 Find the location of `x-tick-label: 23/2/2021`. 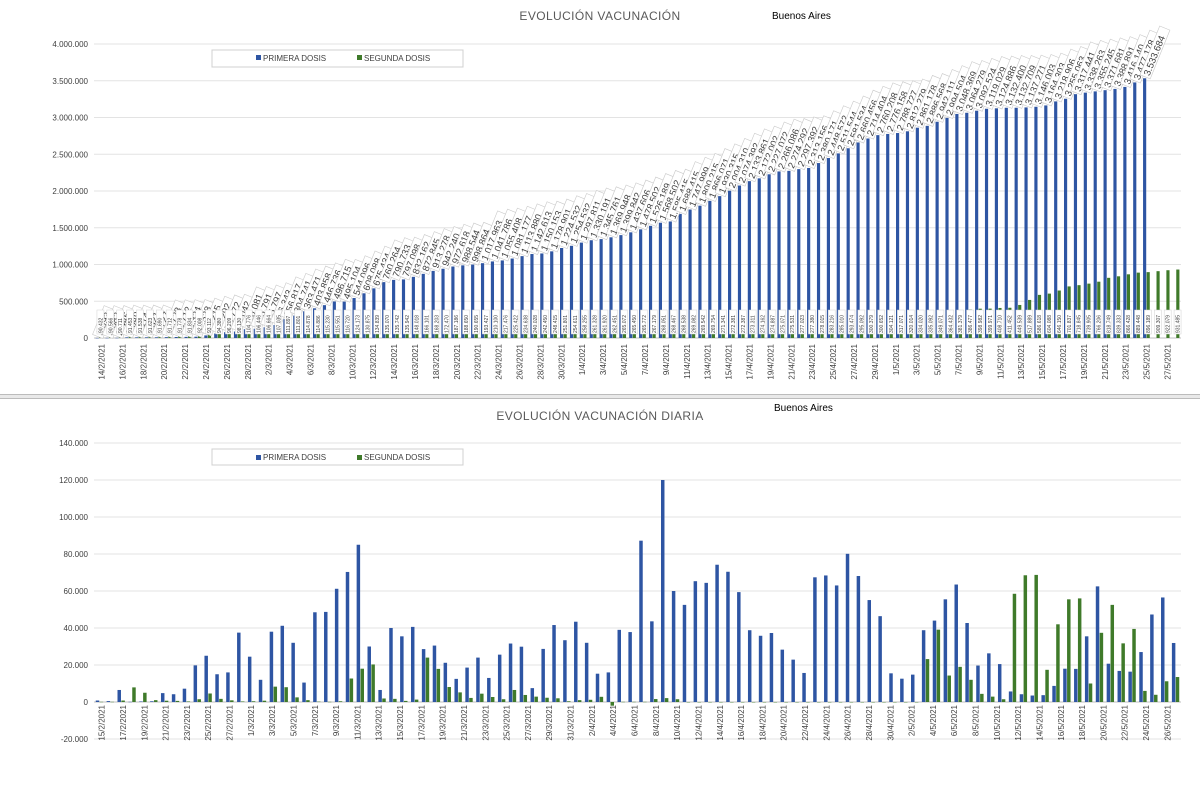

x-tick-label: 23/2/2021 is located at coordinates (187, 722).